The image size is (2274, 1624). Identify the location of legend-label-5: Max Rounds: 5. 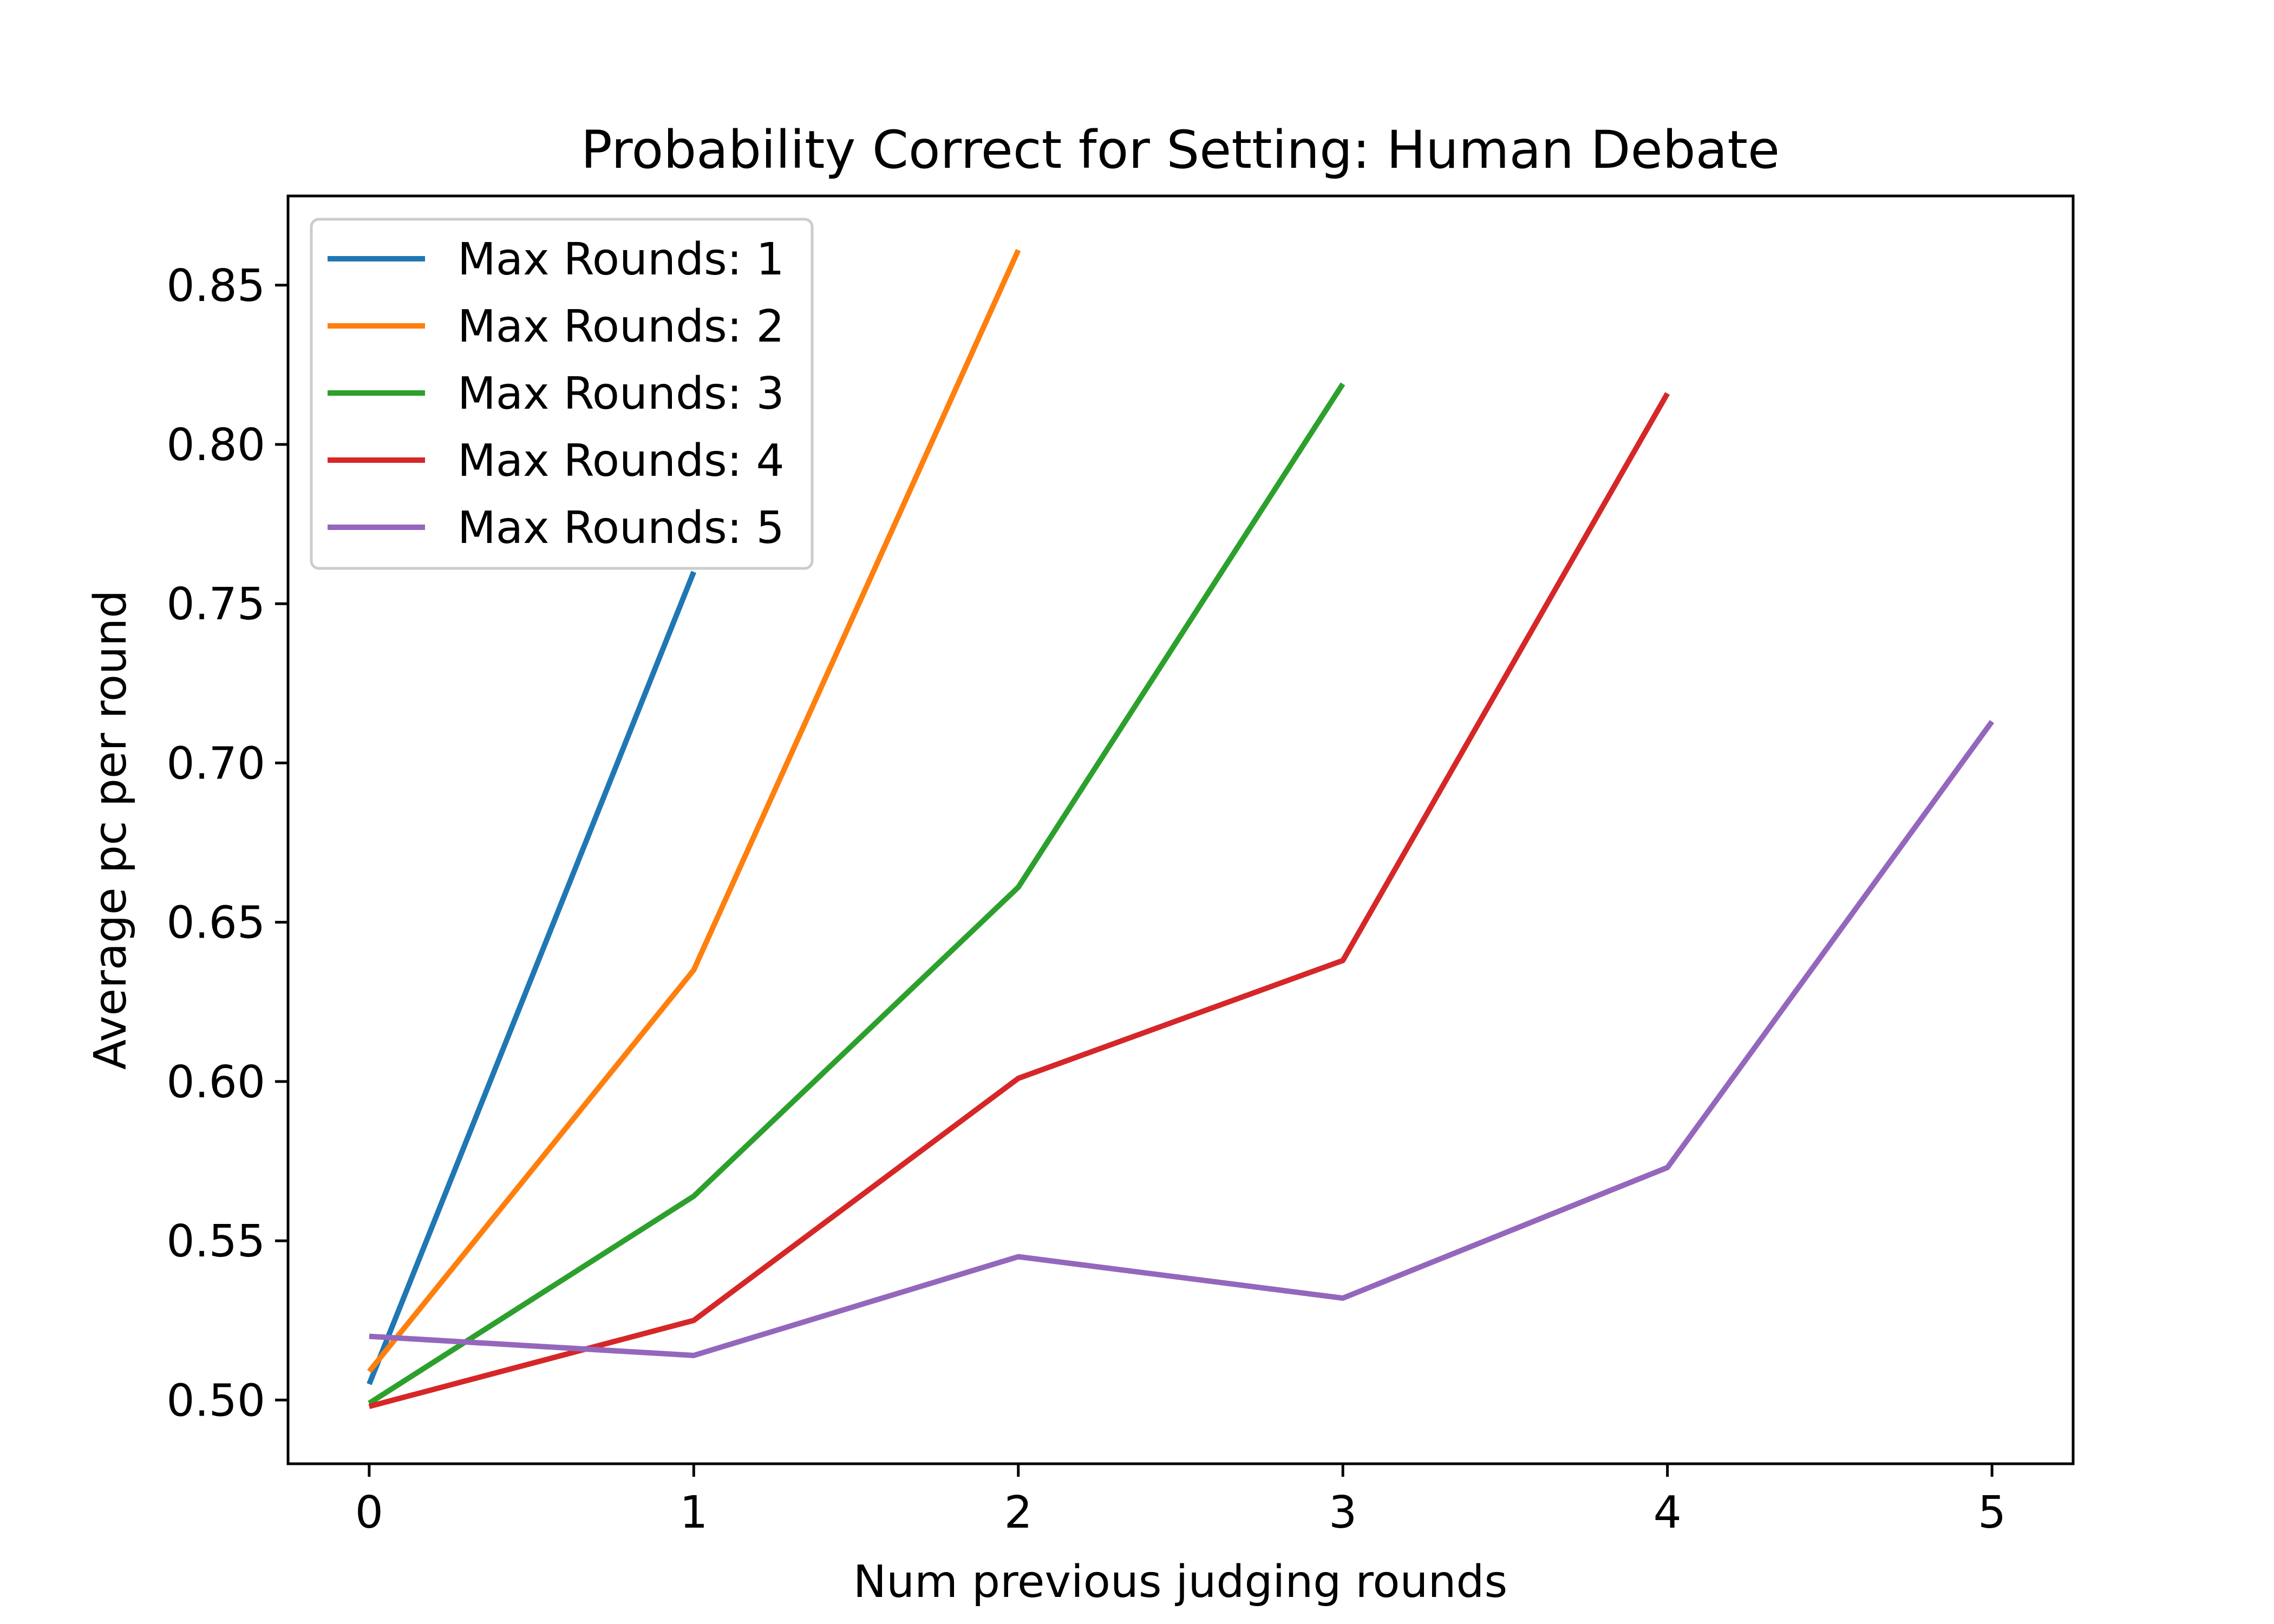
(621, 528).